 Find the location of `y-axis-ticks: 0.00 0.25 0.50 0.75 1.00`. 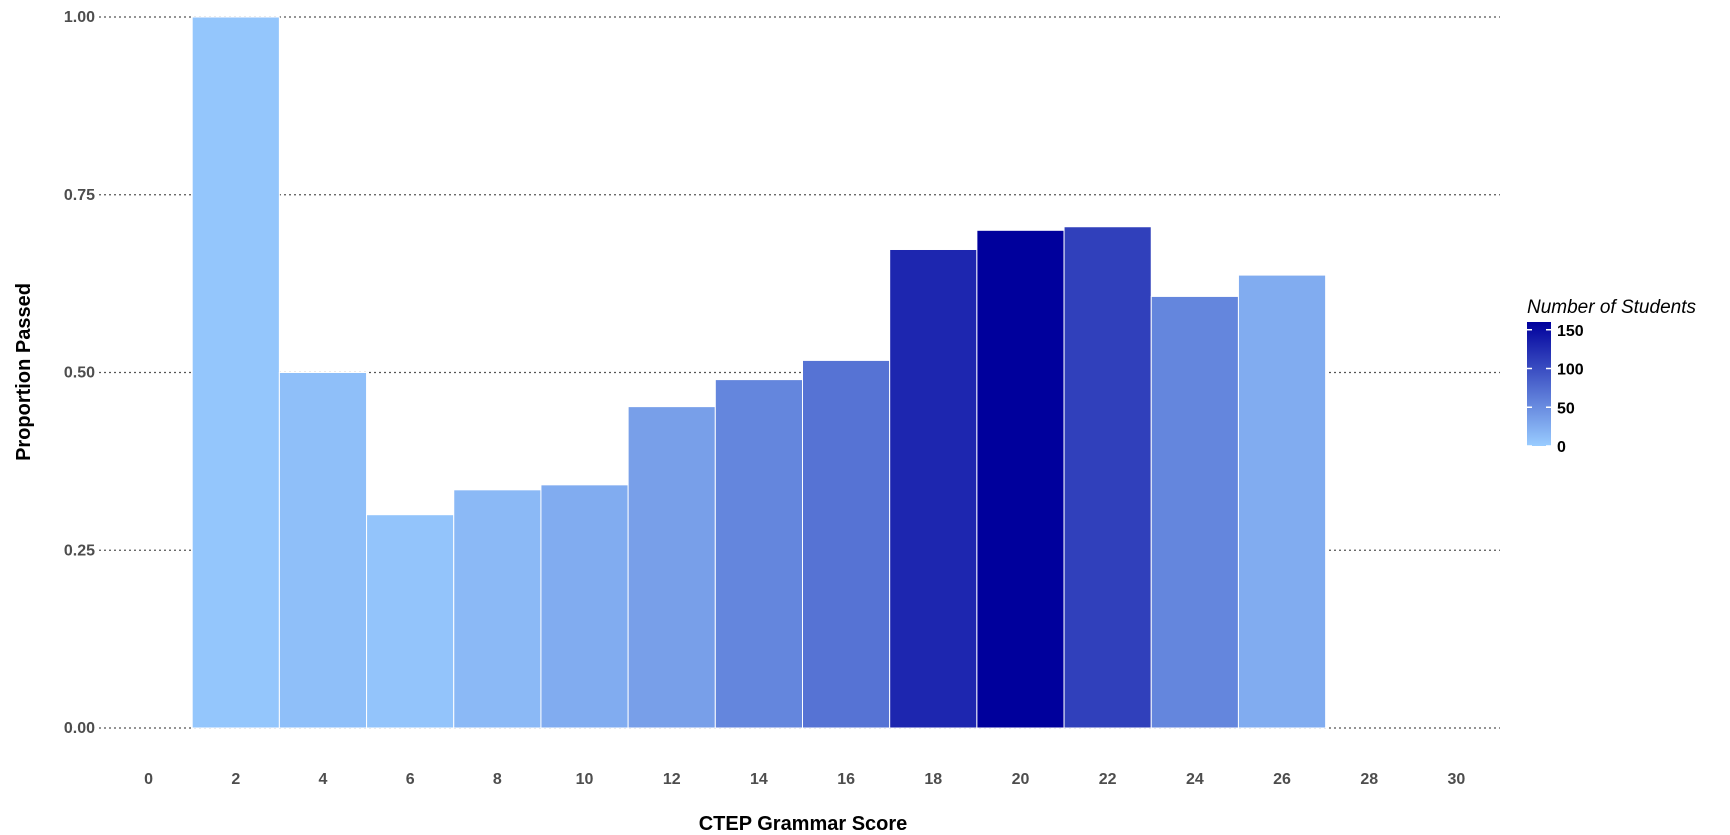

y-axis-ticks: 0.00 0.25 0.50 0.75 1.00 is located at coordinates (79, 373).